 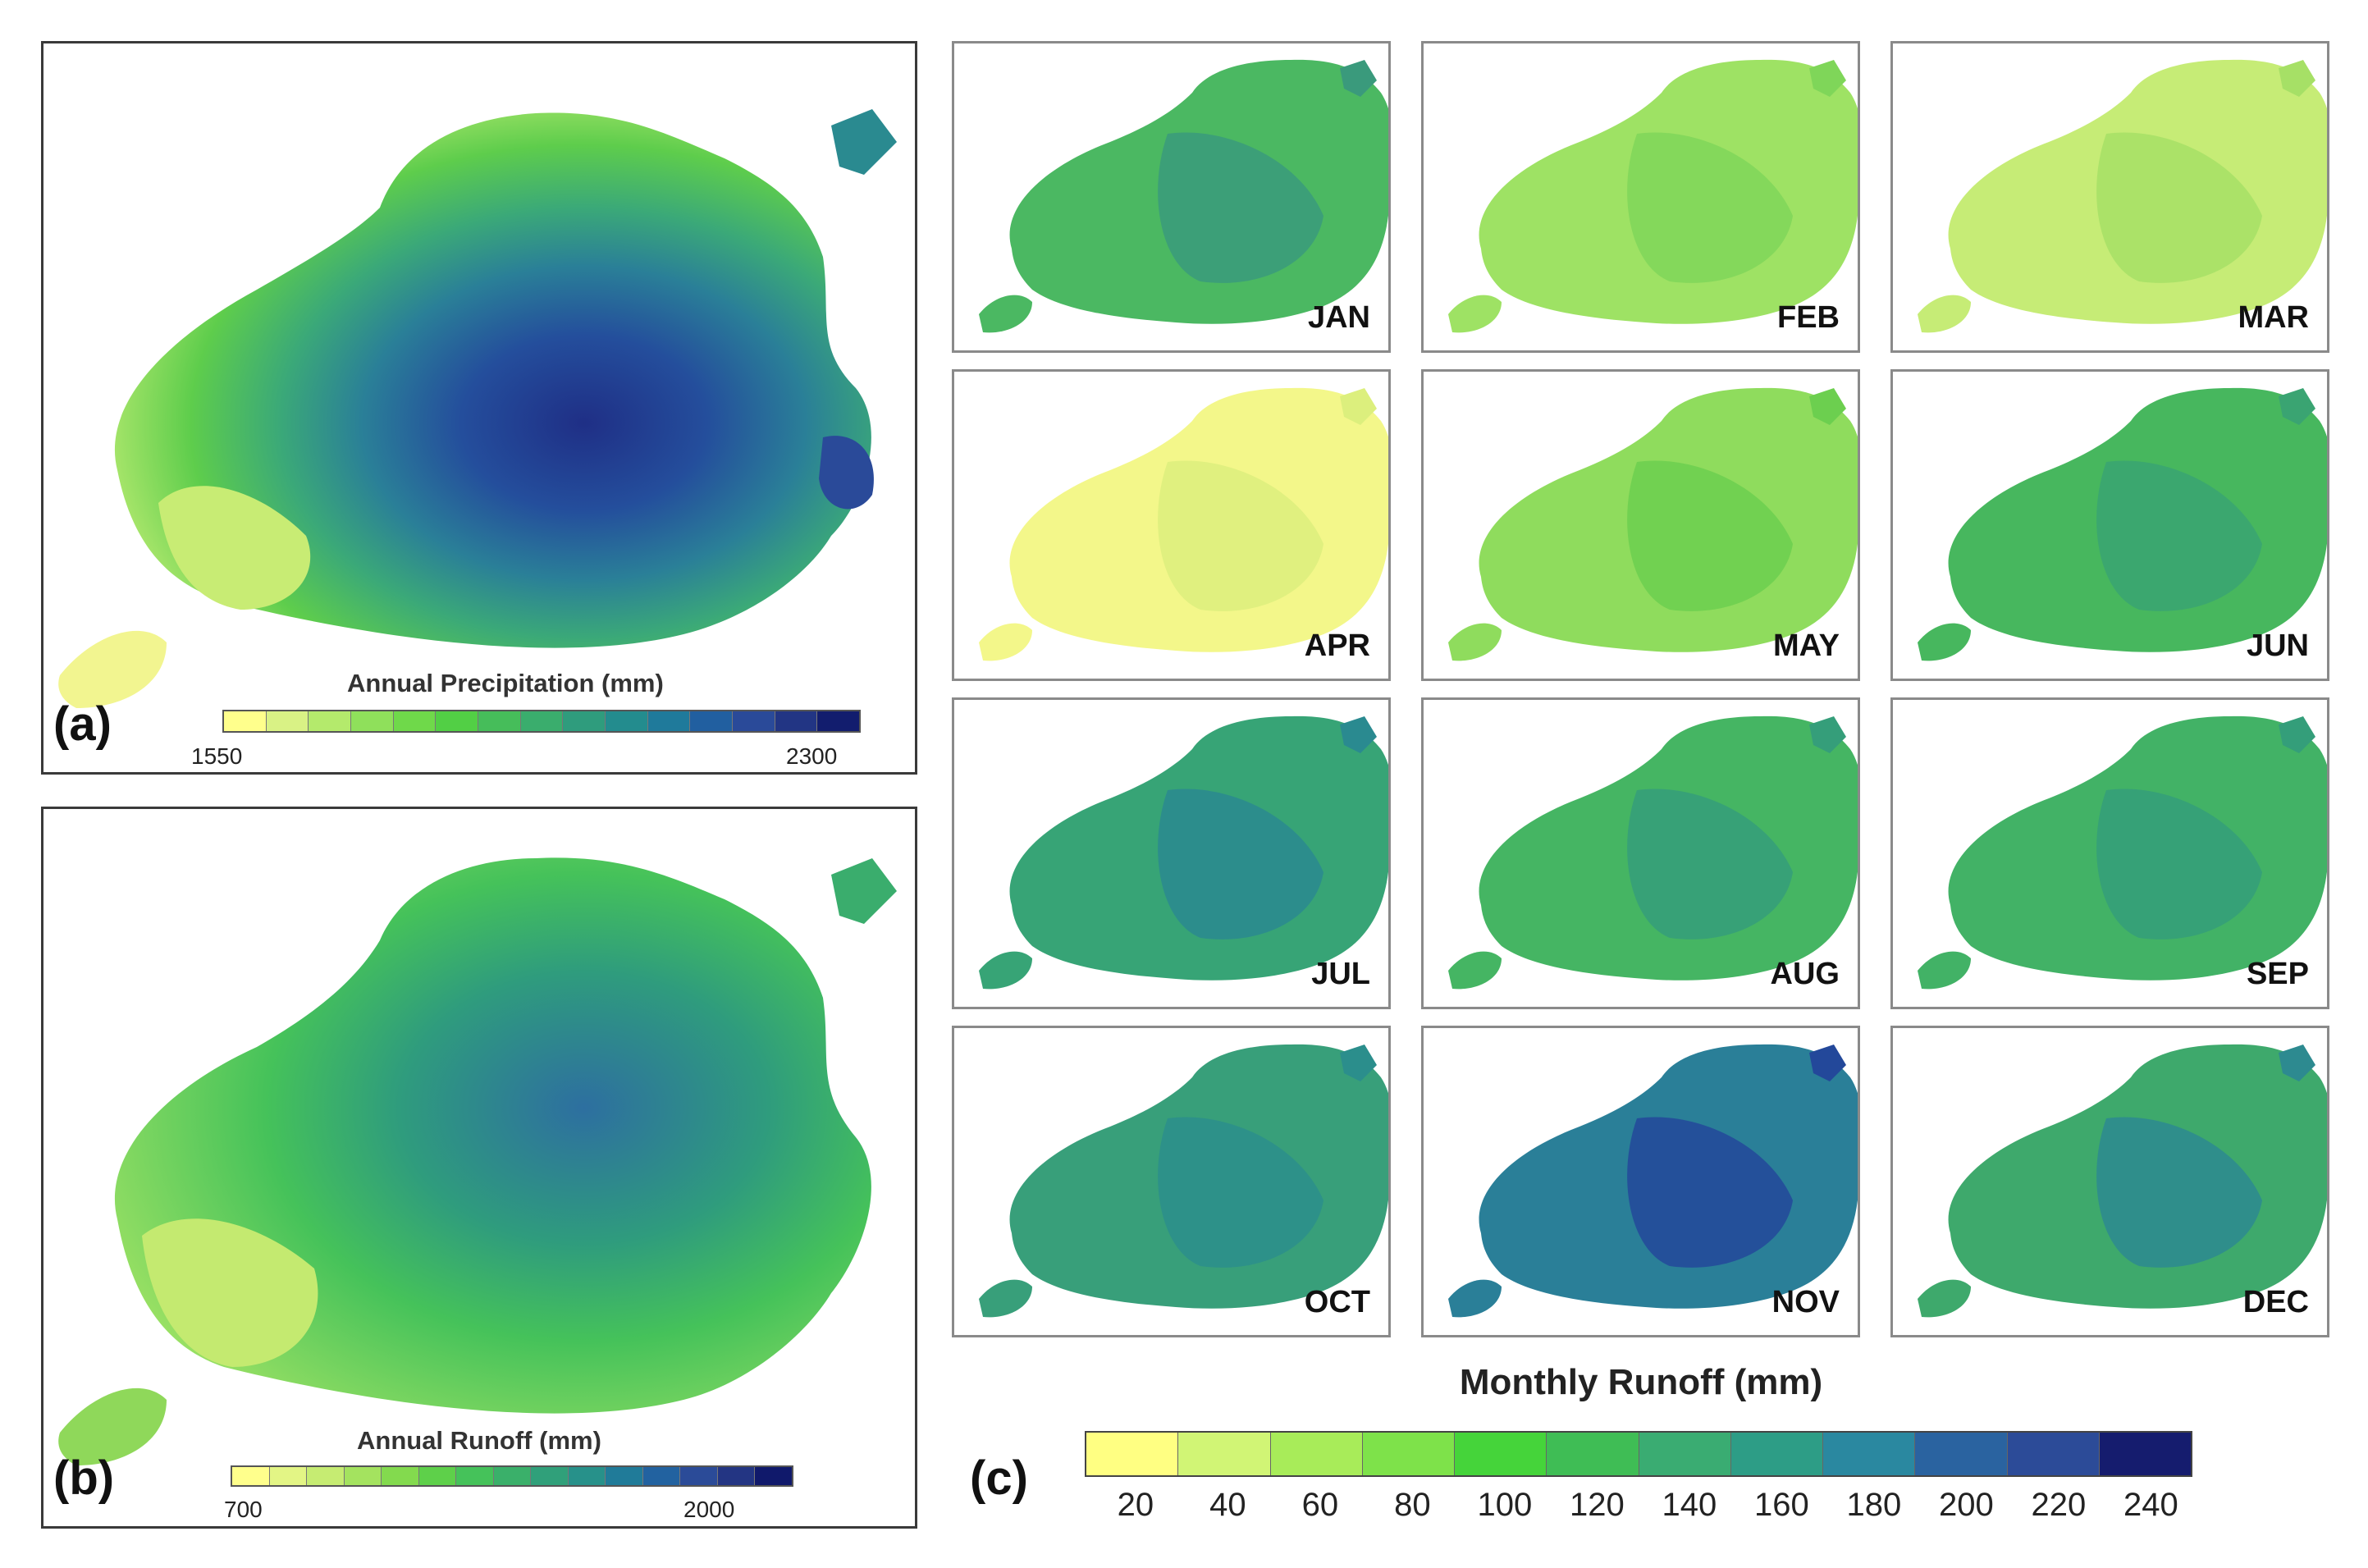 What do you see at coordinates (1412, 1505) in the screenshot?
I see `monthly-legend-tick: 80` at bounding box center [1412, 1505].